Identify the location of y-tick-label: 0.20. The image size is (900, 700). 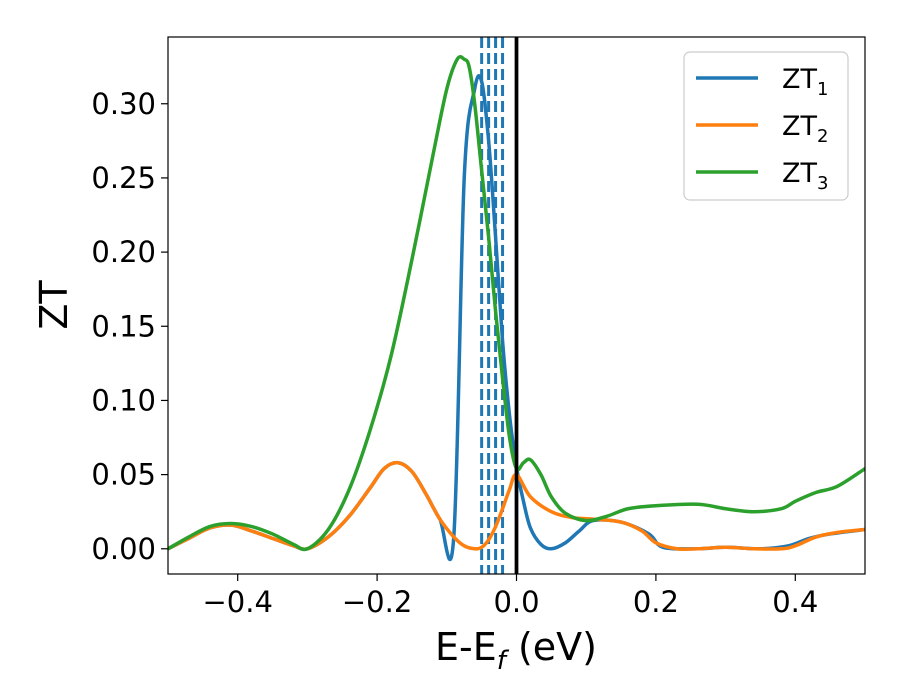
(123, 252).